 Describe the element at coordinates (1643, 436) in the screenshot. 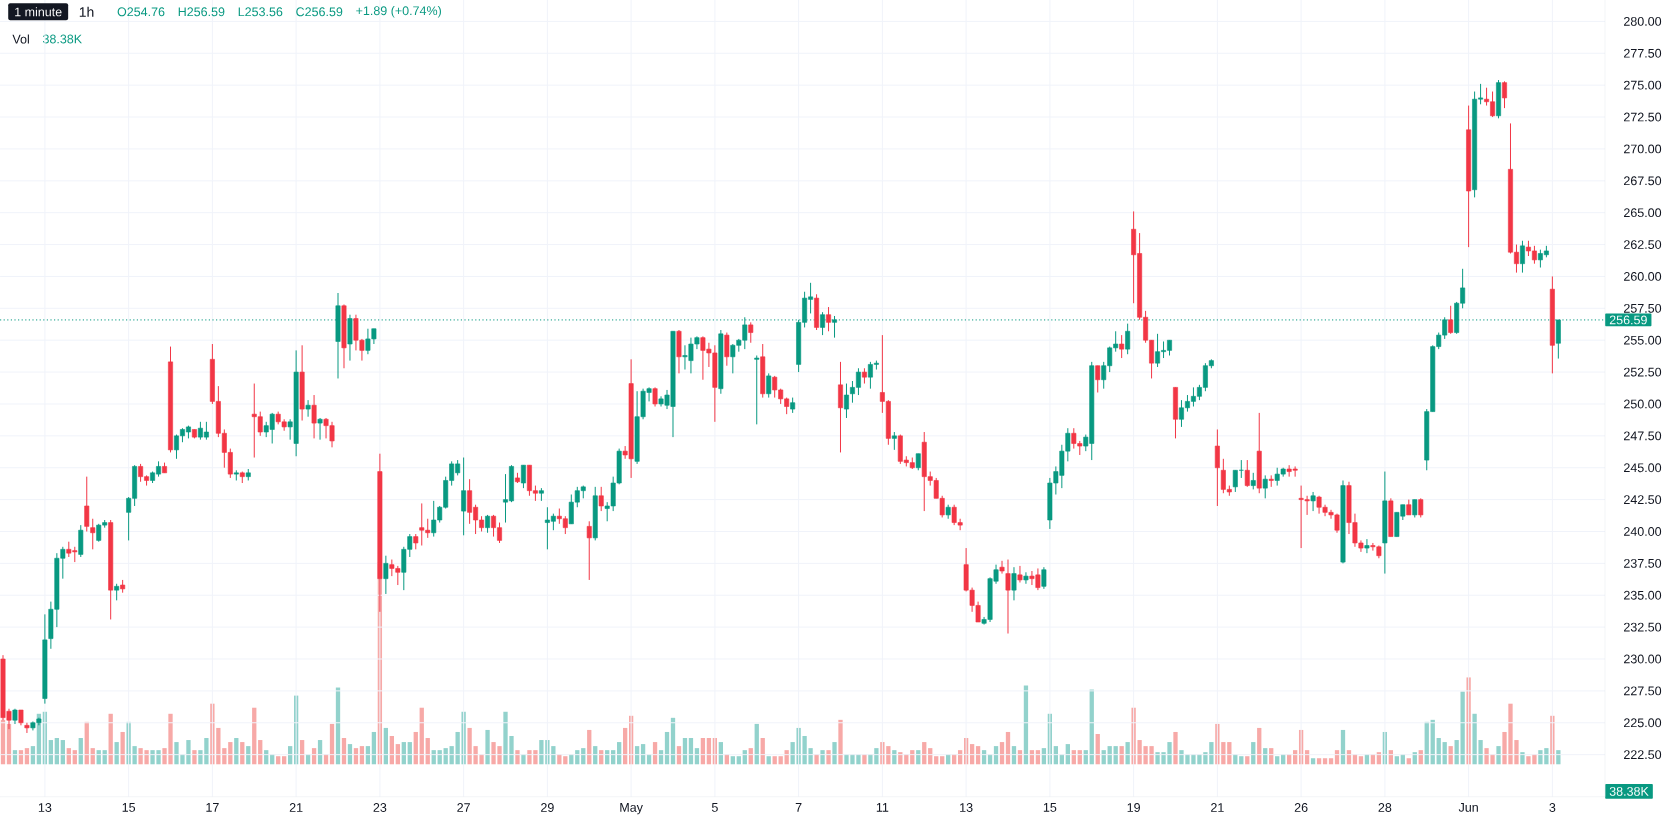

I see `y-tick-label: 247.50` at that location.